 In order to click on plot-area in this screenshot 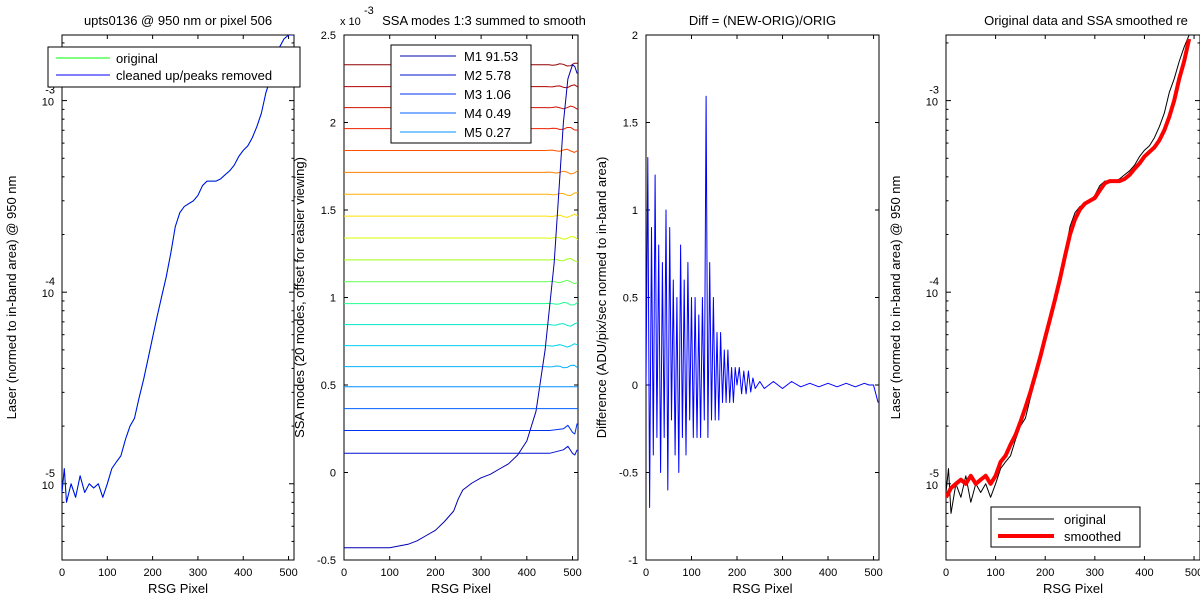, I will do `click(762, 301)`.